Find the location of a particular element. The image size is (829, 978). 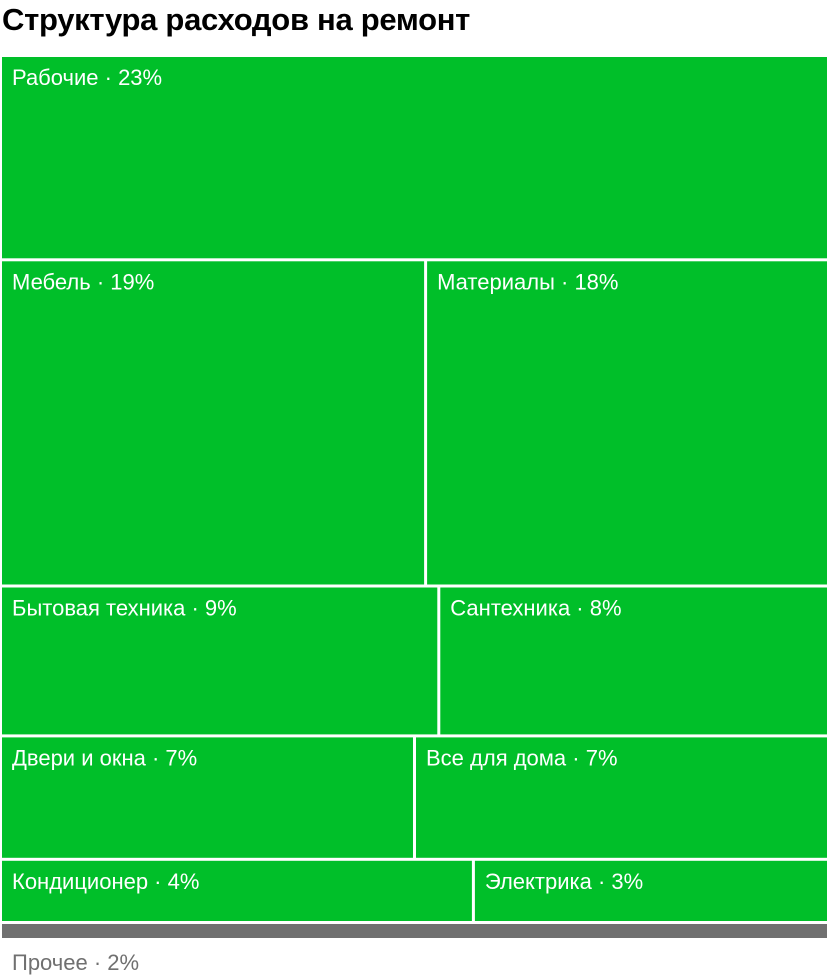

other-label: Прочее · 2% is located at coordinates (75, 962).